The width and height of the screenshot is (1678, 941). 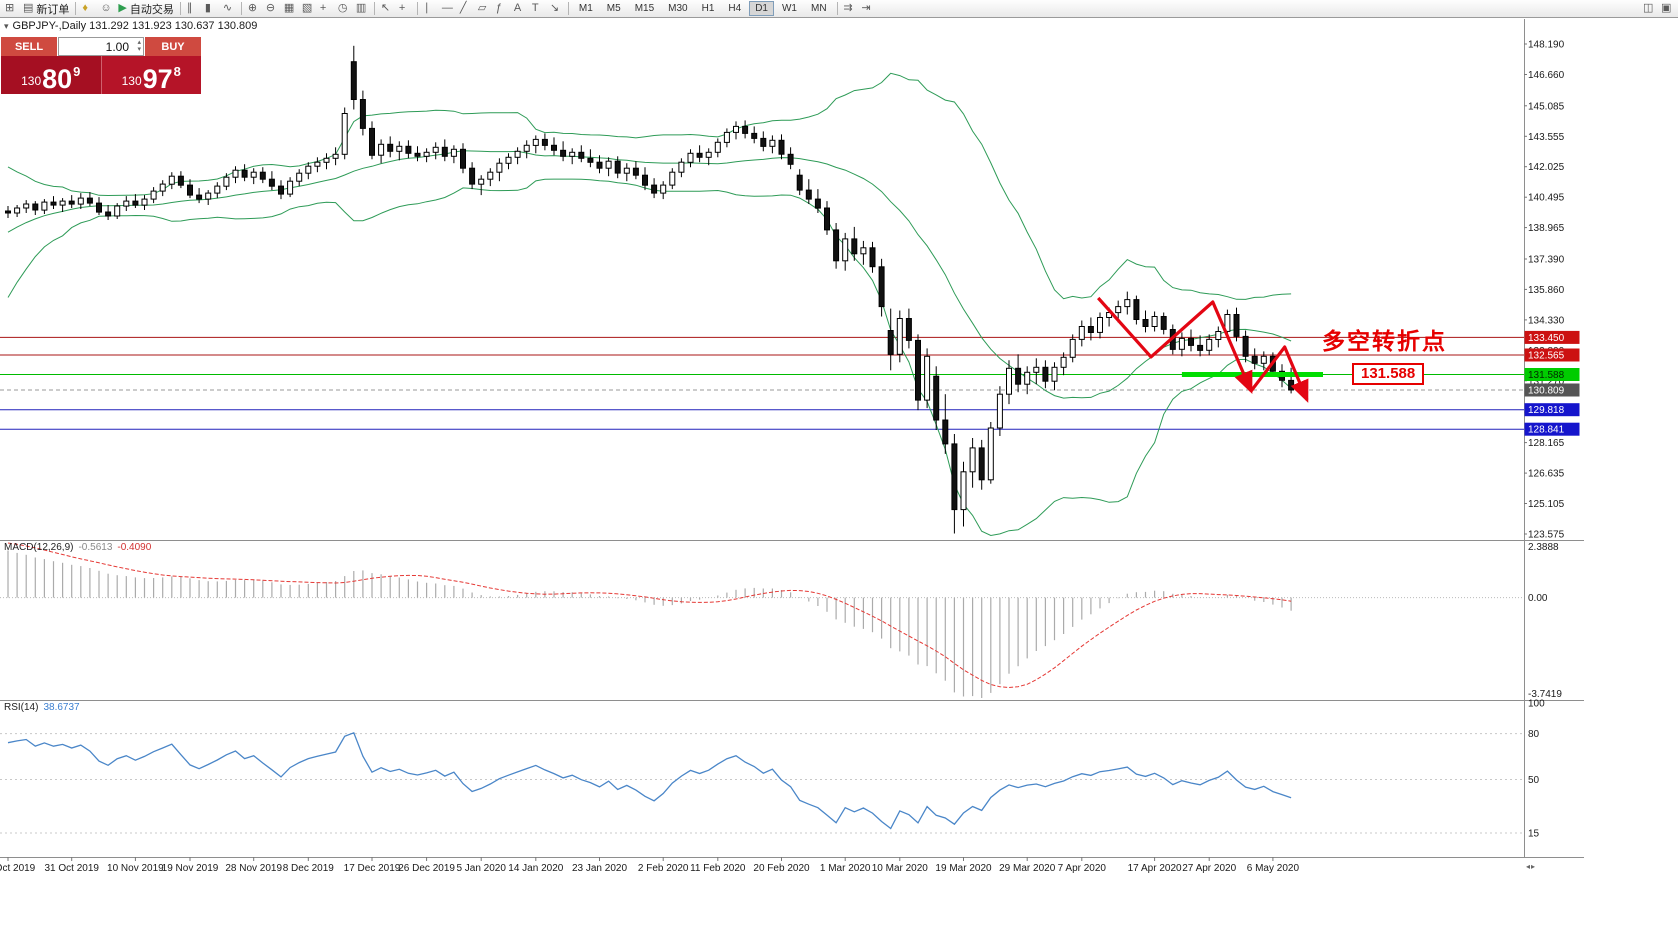 What do you see at coordinates (430, 9) in the screenshot?
I see `vertical-line-button: ∣` at bounding box center [430, 9].